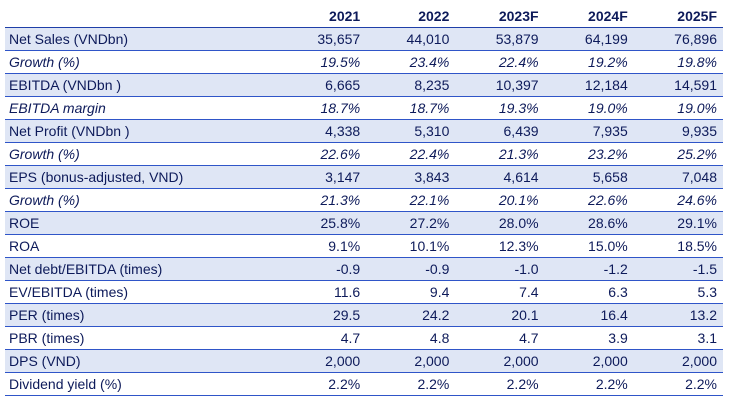 This screenshot has height=410, width=730. I want to click on value-cell: 4,614, so click(500, 177).